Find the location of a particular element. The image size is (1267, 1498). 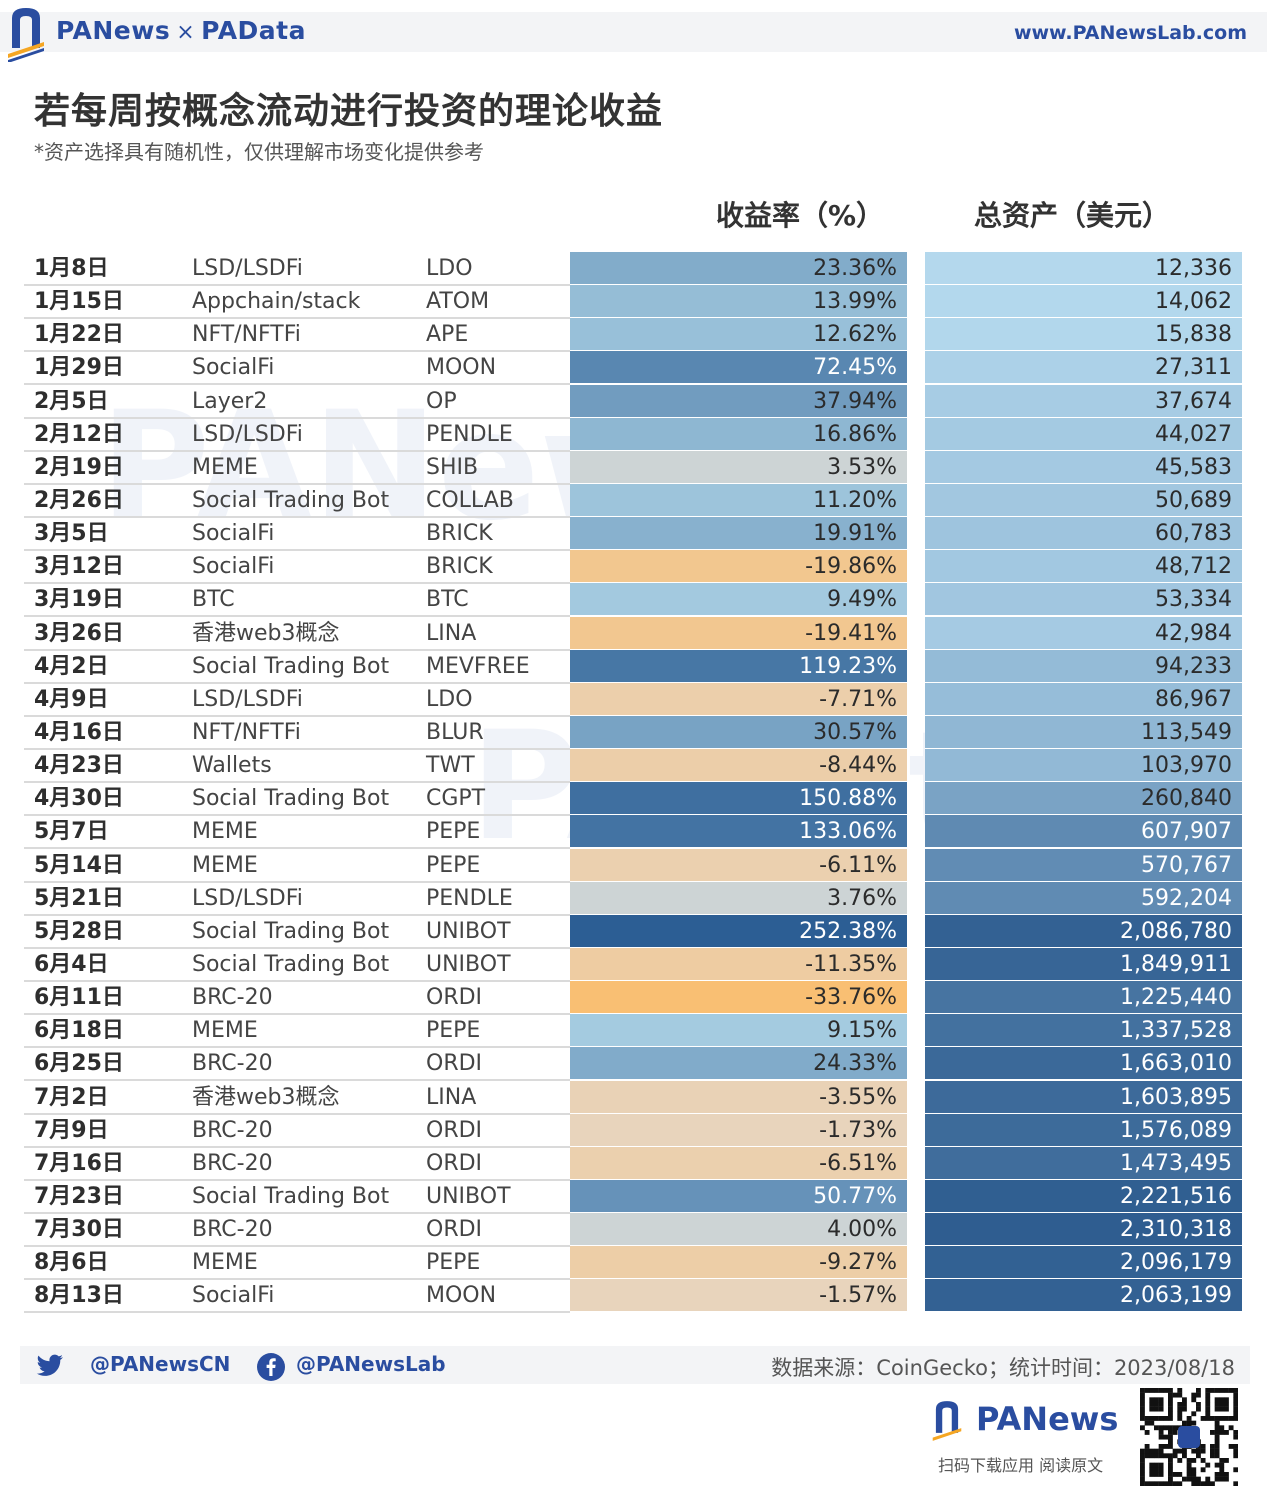

row-date: 6月11日 is located at coordinates (79, 998).